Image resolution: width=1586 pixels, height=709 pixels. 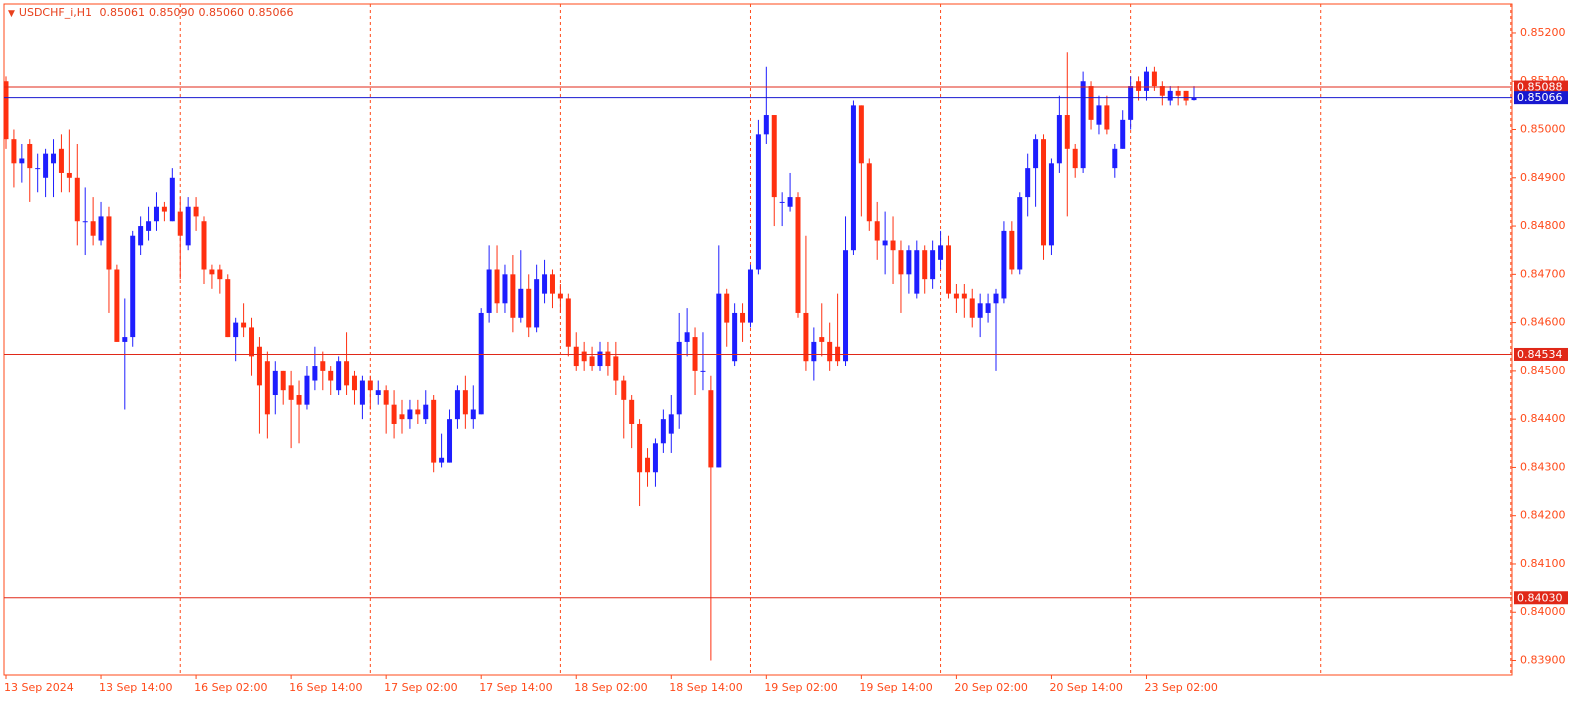 I want to click on y-tick-label: 0.84600, so click(x=1543, y=322).